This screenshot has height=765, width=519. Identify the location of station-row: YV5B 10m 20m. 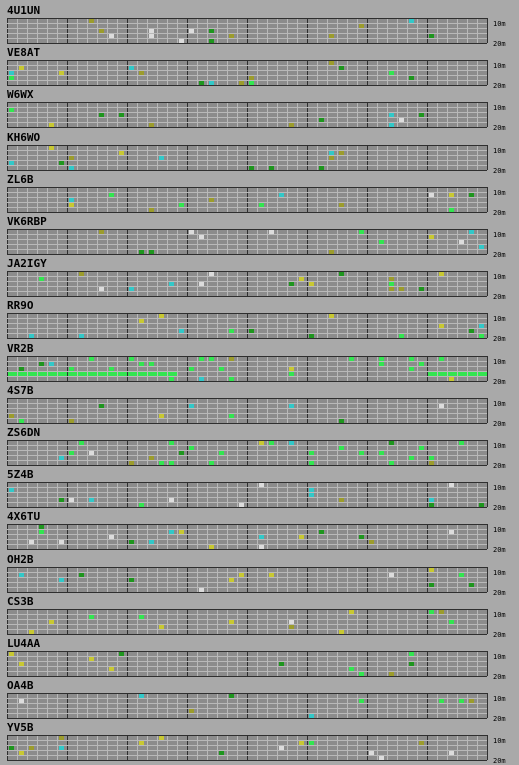
(259, 743).